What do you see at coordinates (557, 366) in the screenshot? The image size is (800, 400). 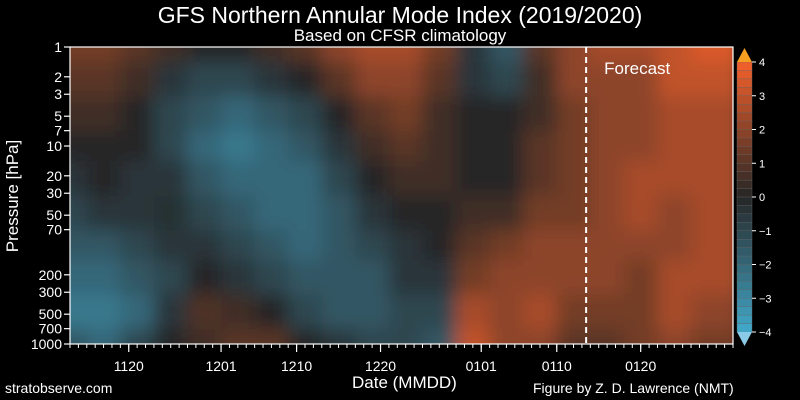 I see `x-tick-label: 0110` at bounding box center [557, 366].